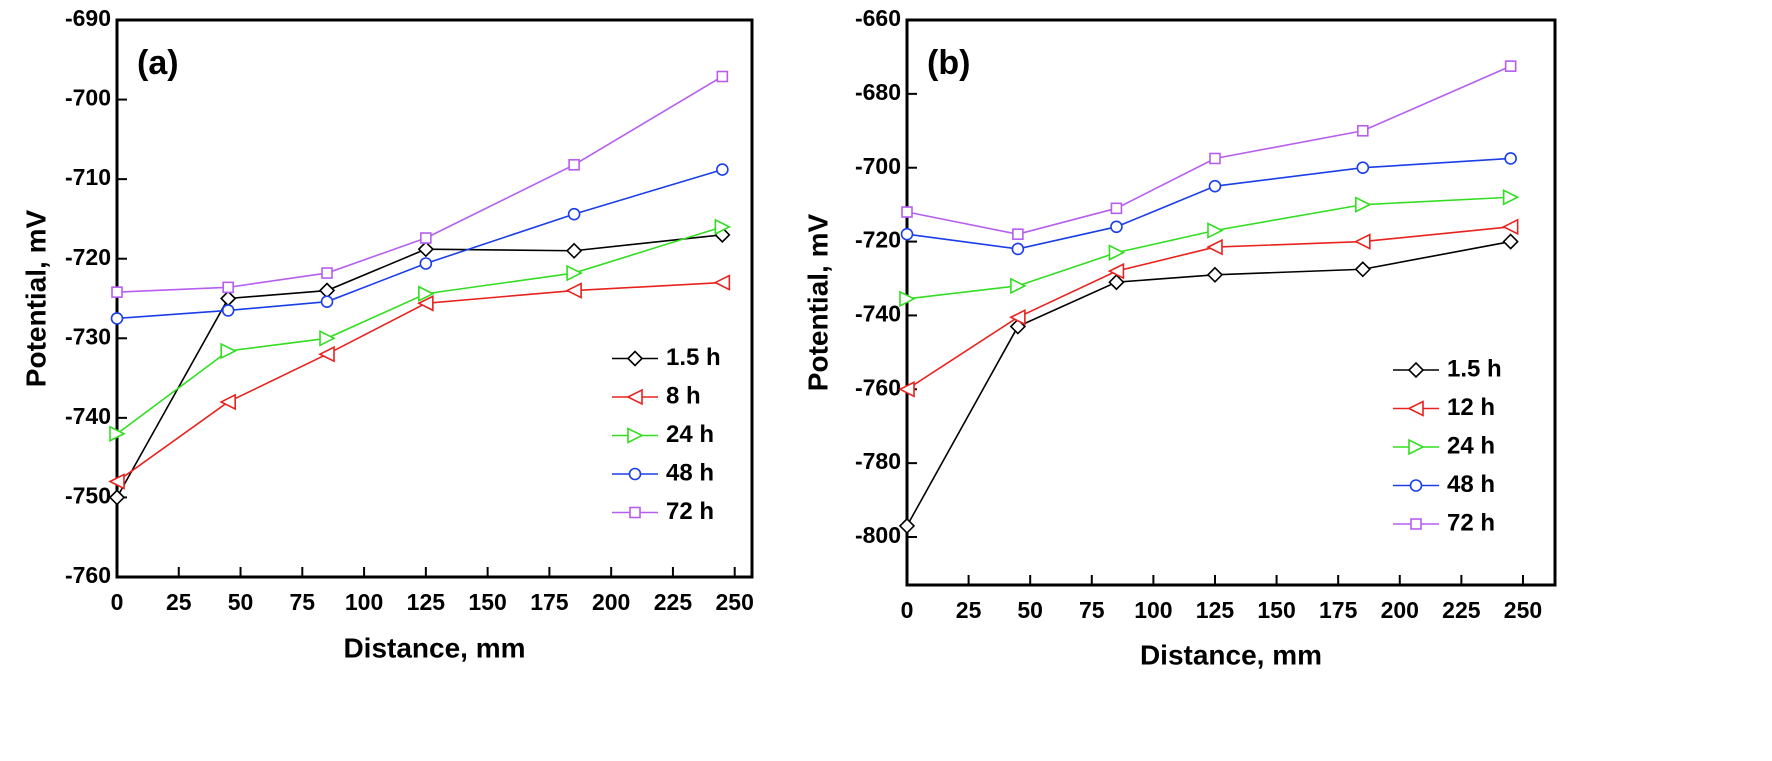 This screenshot has width=1772, height=761. I want to click on y-tick-label: -750, so click(88, 496).